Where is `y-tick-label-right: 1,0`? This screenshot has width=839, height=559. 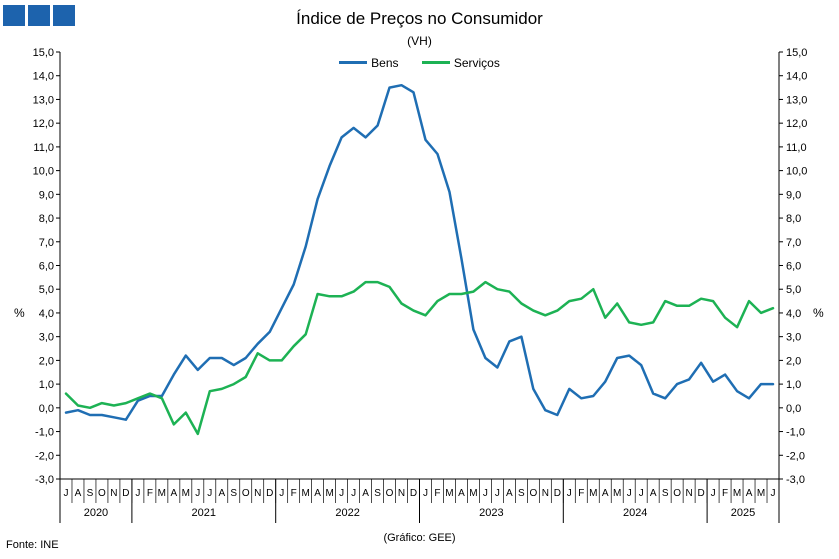 y-tick-label-right: 1,0 is located at coordinates (793, 385).